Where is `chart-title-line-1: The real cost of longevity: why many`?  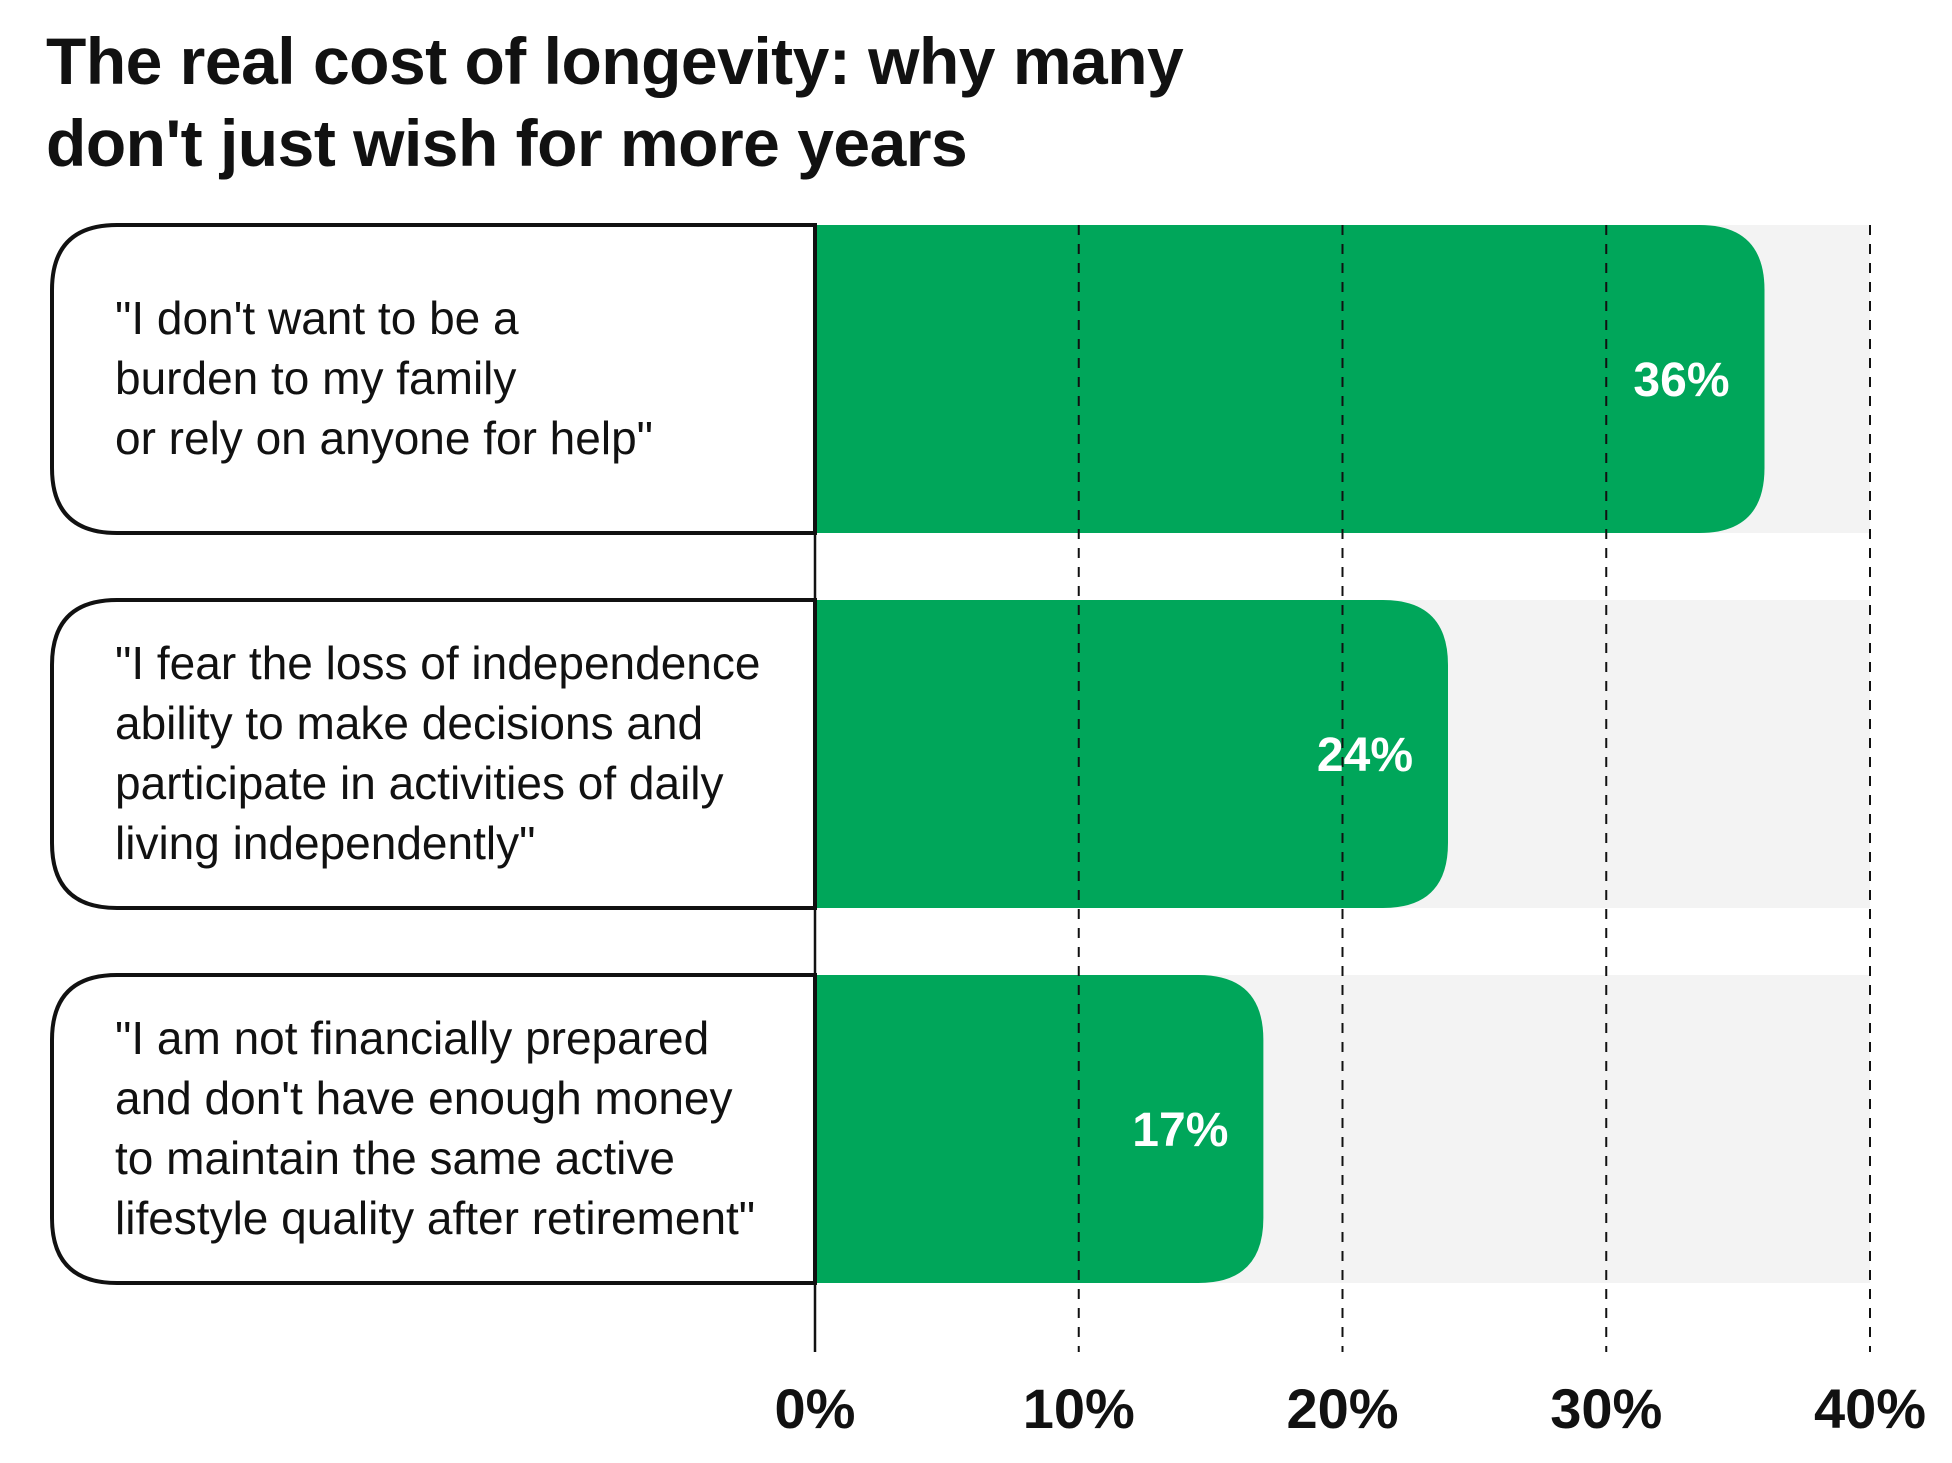 chart-title-line-1: The real cost of longevity: why many is located at coordinates (615, 61).